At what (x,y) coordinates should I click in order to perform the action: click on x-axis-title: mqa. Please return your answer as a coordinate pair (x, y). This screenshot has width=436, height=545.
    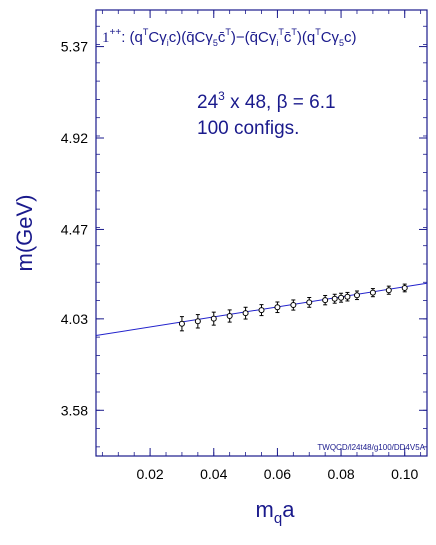
    Looking at the image, I should click on (276, 512).